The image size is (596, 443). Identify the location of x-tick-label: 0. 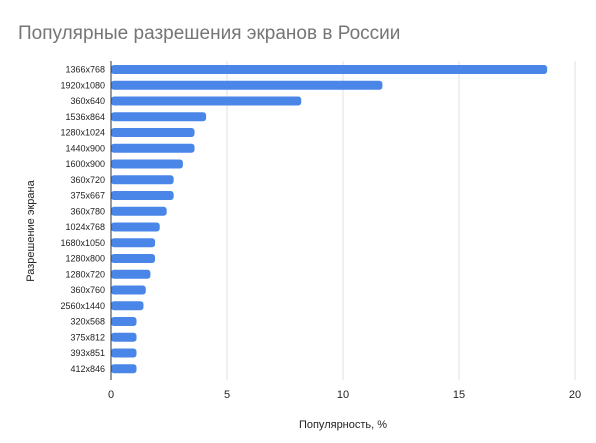
(111, 395).